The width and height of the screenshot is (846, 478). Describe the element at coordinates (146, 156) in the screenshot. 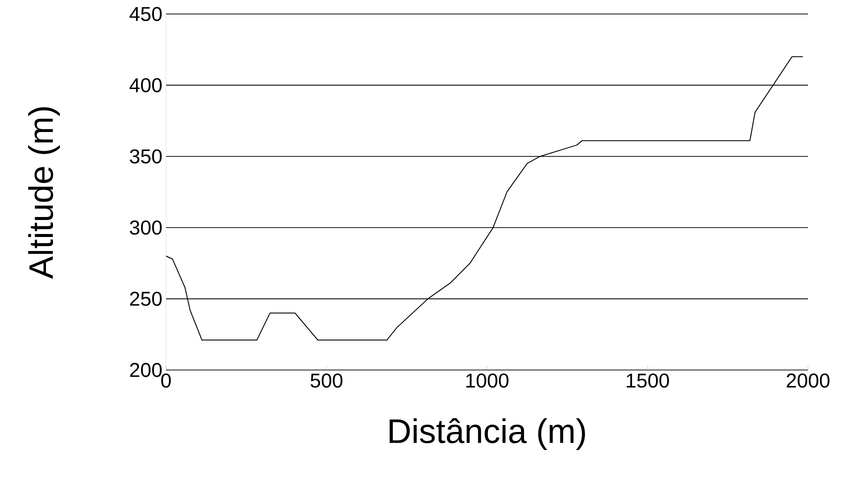

I see `y-tick-label: 350` at that location.